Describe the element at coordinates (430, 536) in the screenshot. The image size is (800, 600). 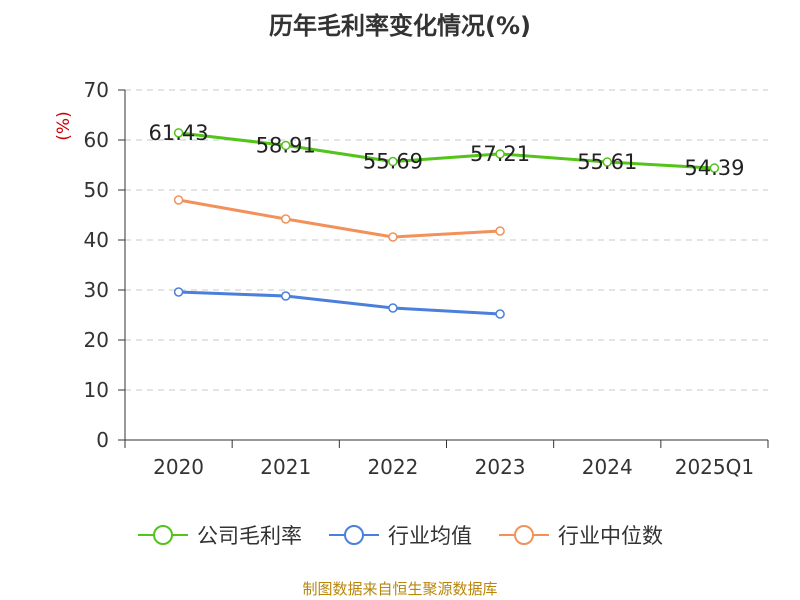
I see `legend-label: 行业均值` at that location.